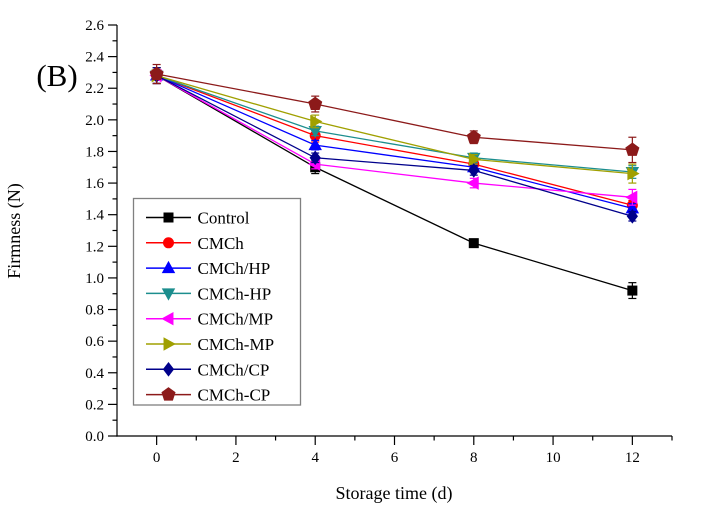 This screenshot has width=701, height=519. I want to click on y-tick-label: 0.6, so click(94, 342).